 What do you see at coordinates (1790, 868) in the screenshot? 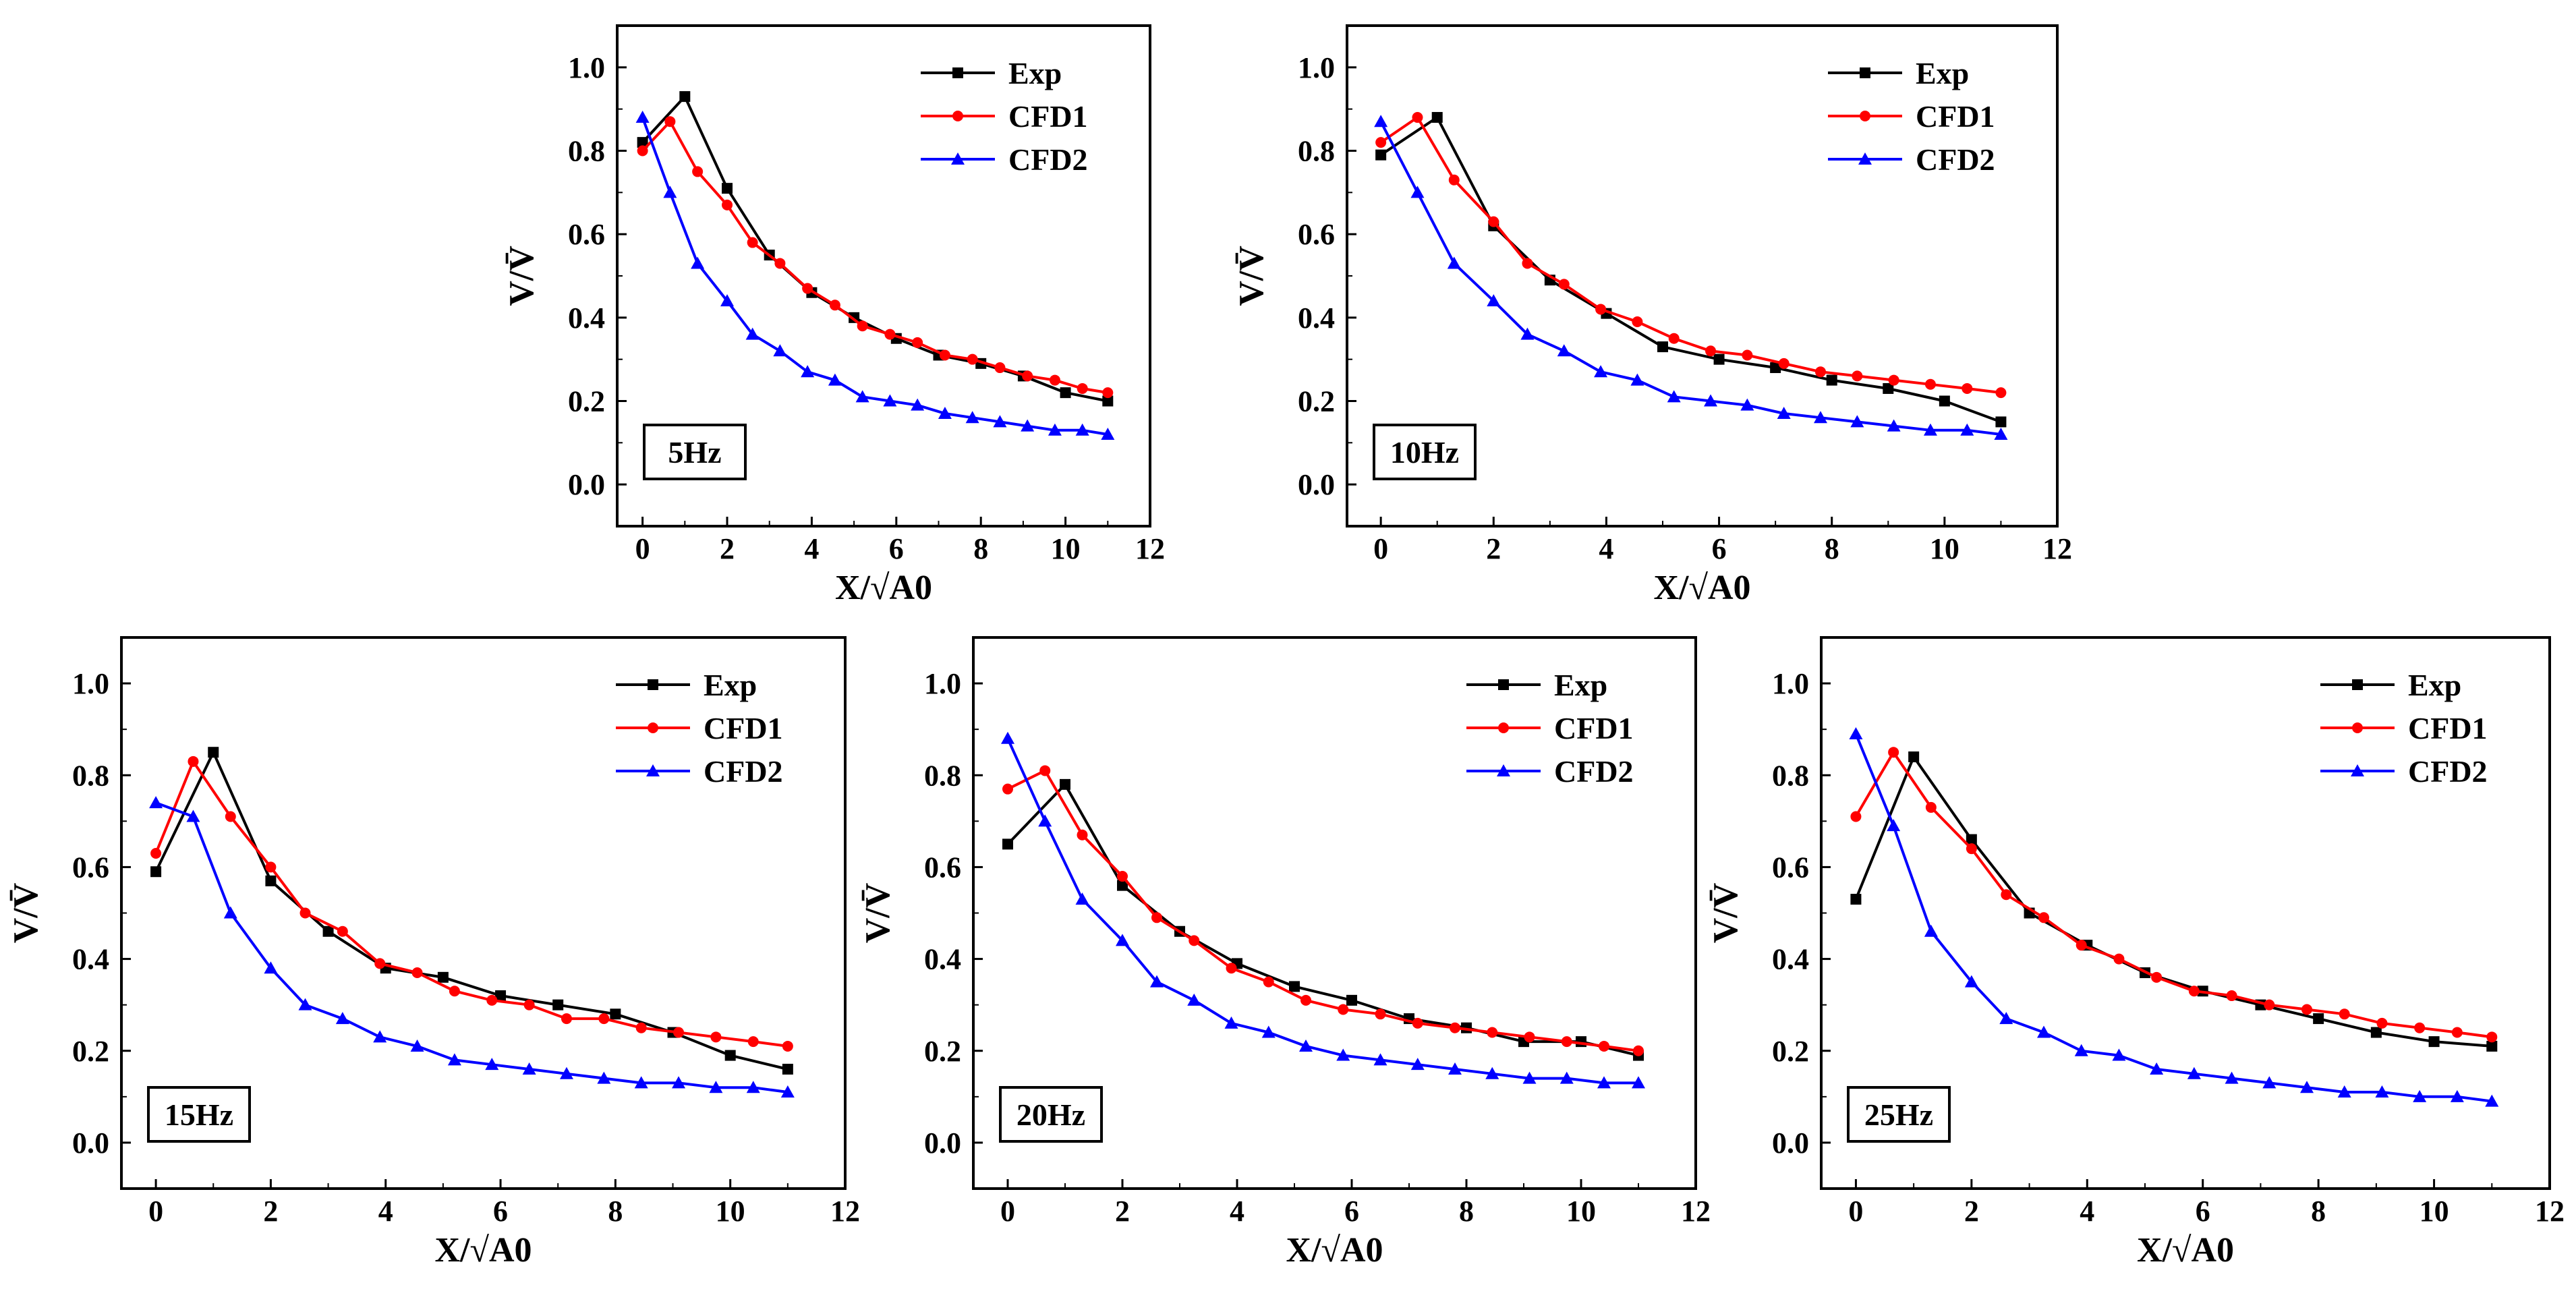
I see `y-tick-label: 0.6` at bounding box center [1790, 868].